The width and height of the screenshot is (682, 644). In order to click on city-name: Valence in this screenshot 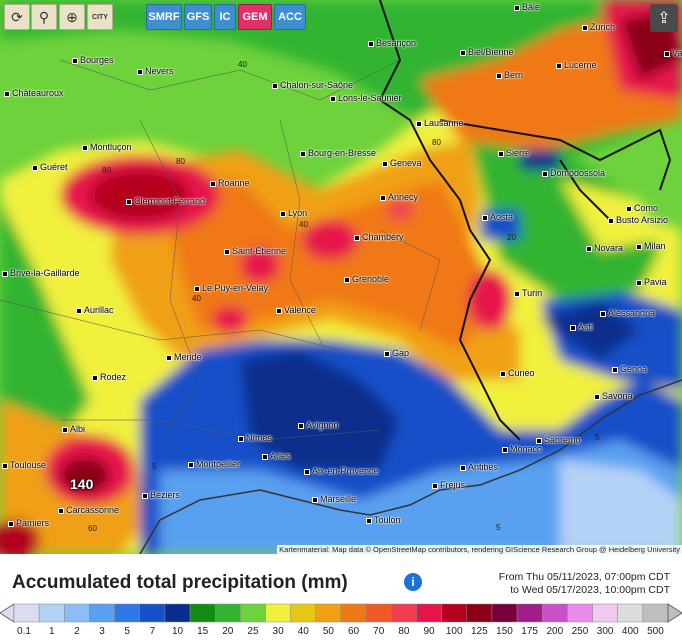, I will do `click(300, 310)`.